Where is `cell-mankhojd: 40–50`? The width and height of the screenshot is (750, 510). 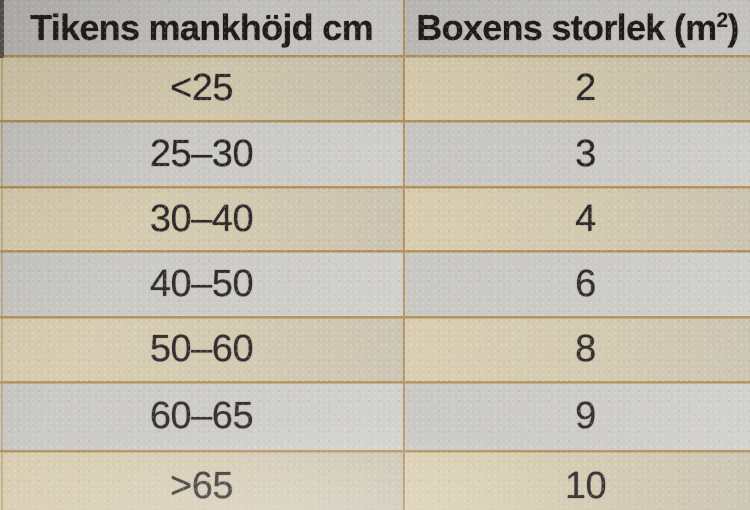
cell-mankhojd: 40–50 is located at coordinates (201, 285).